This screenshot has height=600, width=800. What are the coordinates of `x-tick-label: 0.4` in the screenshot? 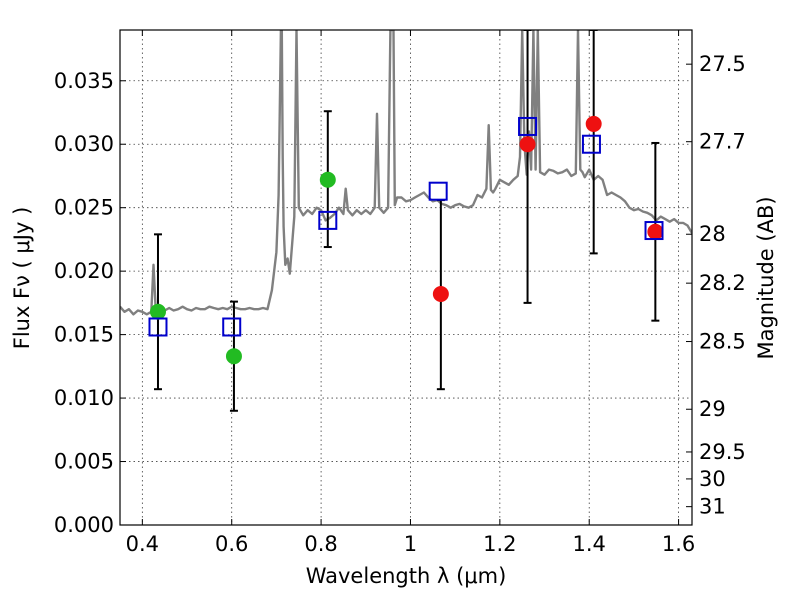 It's located at (142, 544).